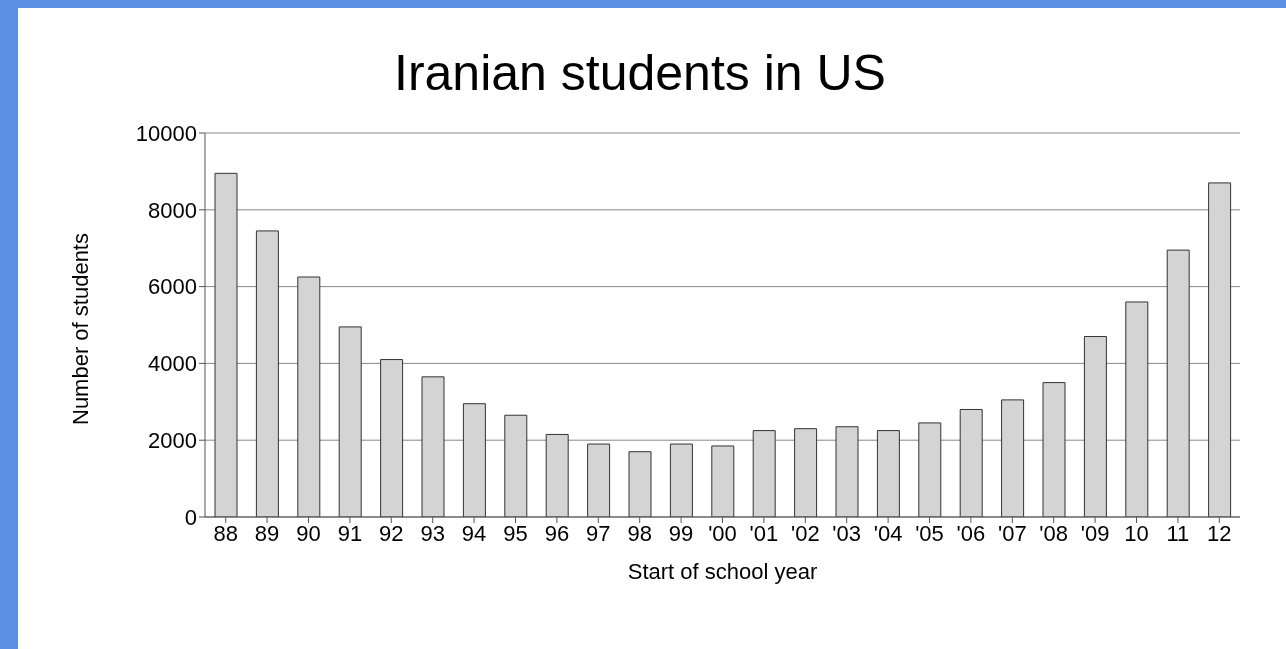 The height and width of the screenshot is (649, 1286). What do you see at coordinates (764, 533) in the screenshot?
I see `x-tick-label: '01` at bounding box center [764, 533].